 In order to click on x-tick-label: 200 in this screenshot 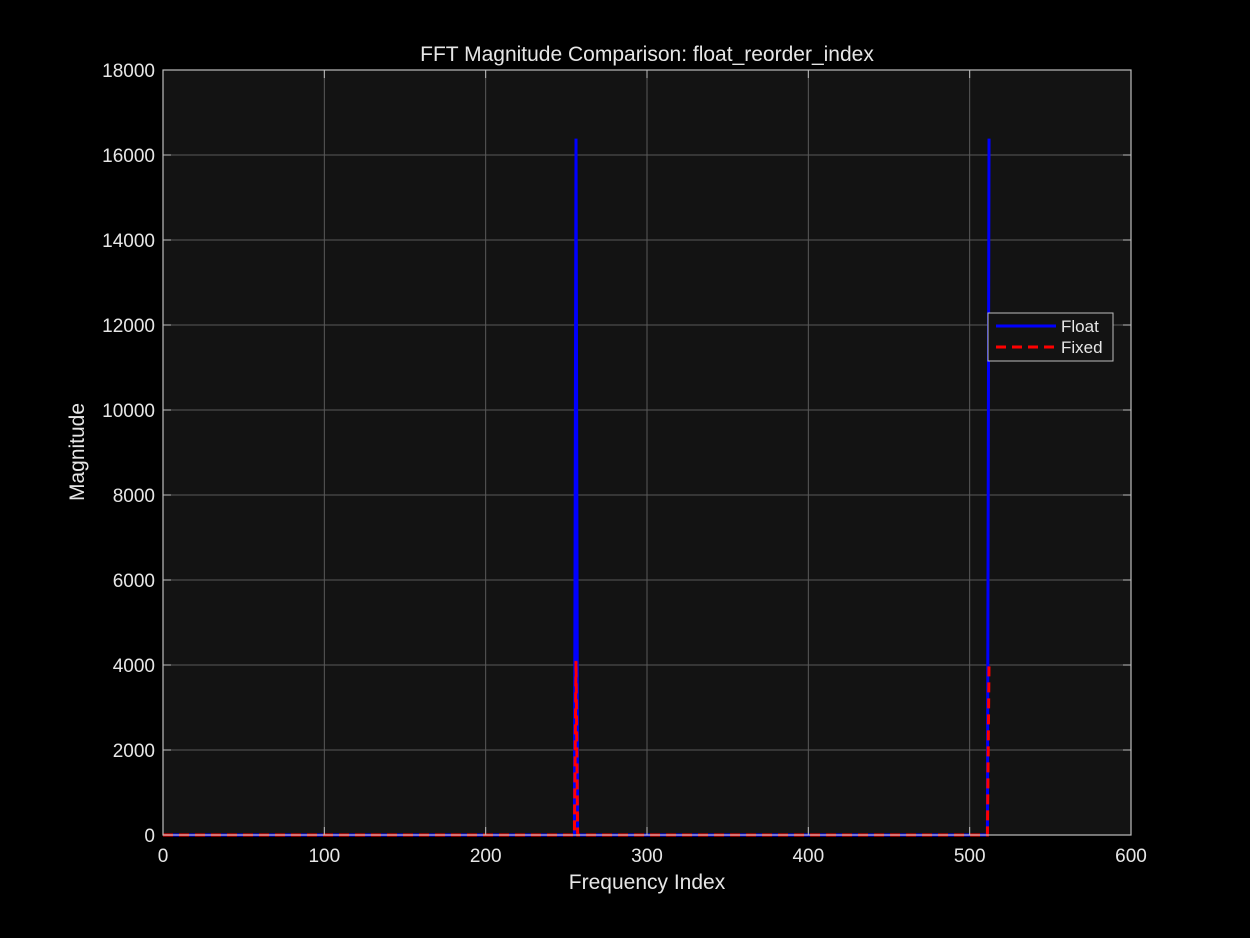, I will do `click(486, 856)`.